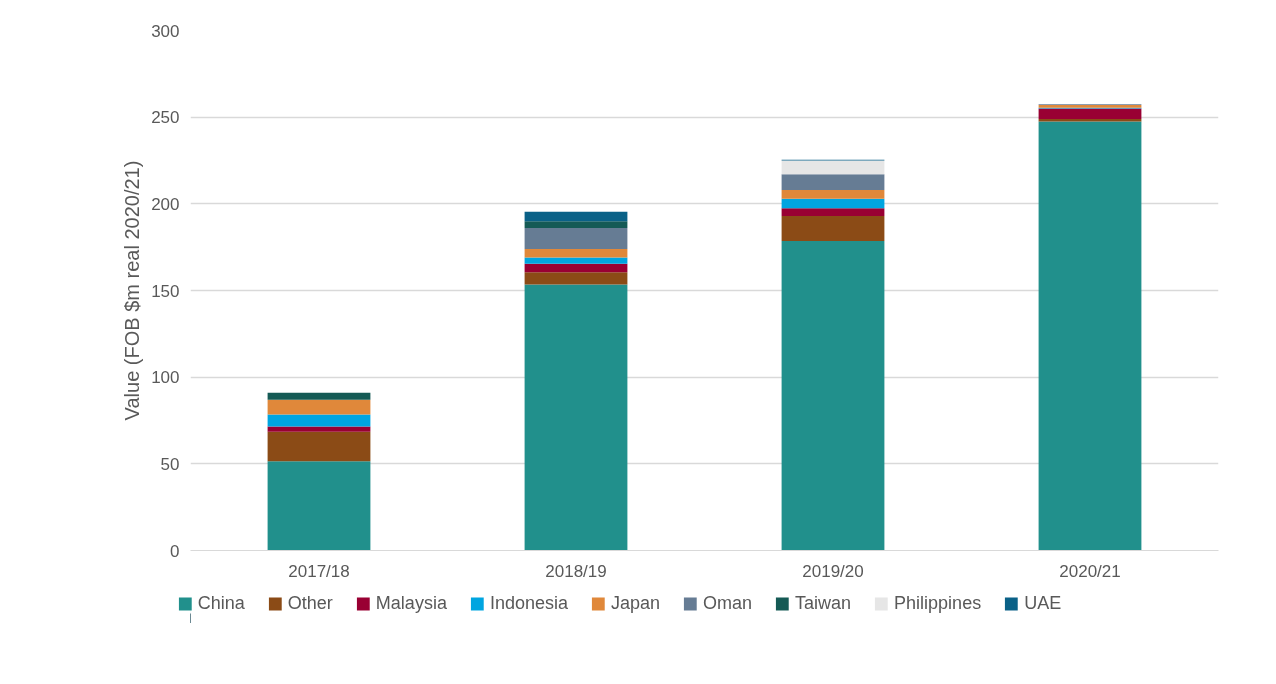 This screenshot has height=684, width=1276. Describe the element at coordinates (175, 551) in the screenshot. I see `y-tick-label: 0` at that location.